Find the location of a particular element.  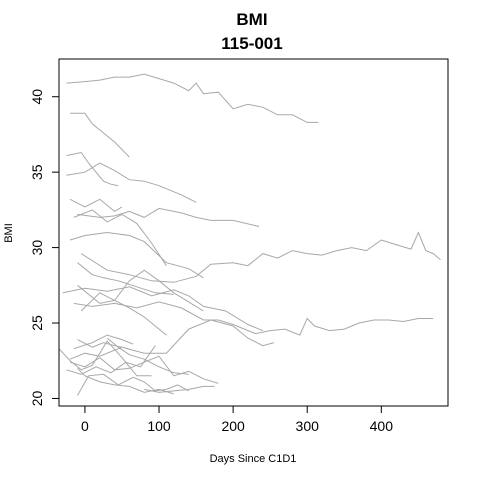

x-tick-label: 100 is located at coordinates (159, 426).